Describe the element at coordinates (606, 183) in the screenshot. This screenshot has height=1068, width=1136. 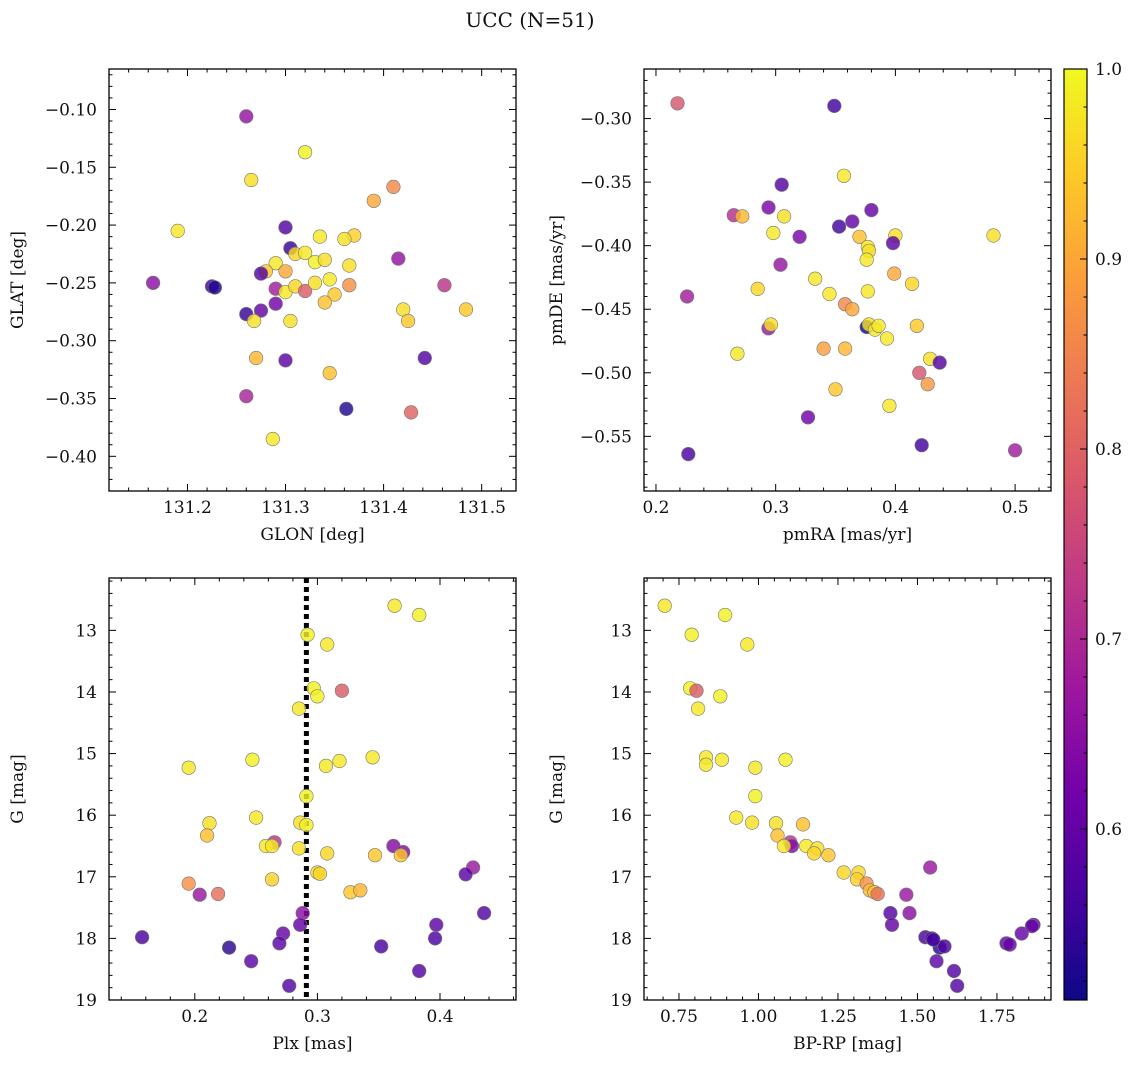
I see `y-tick-label: −0.35` at that location.